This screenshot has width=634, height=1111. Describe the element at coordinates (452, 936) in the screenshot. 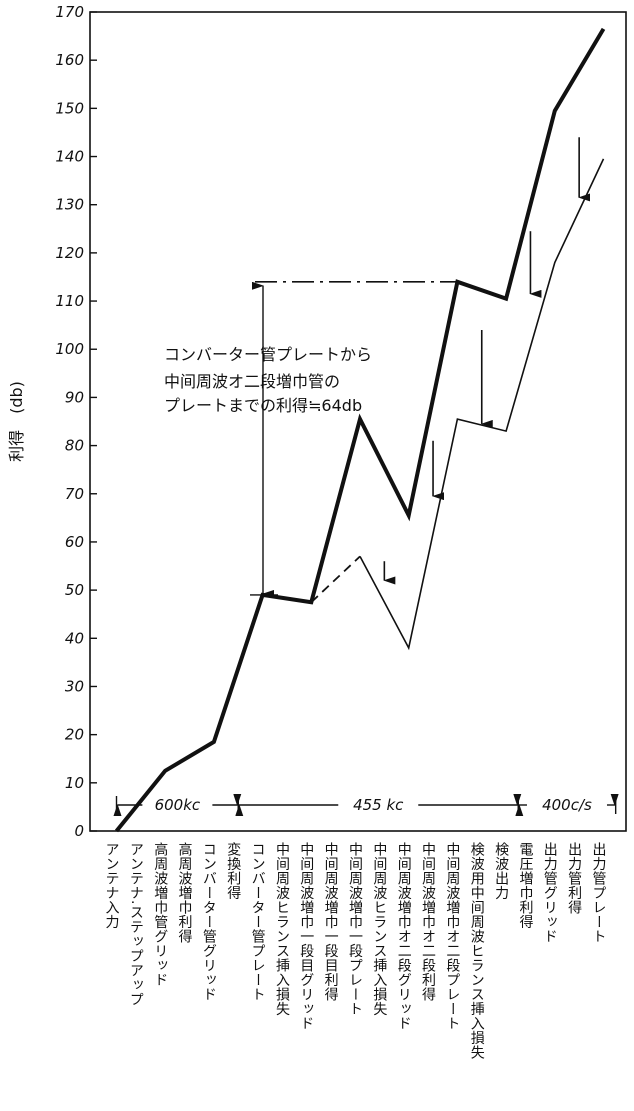

I see `category-label: 中间周波増巾オ二段プレート` at that location.